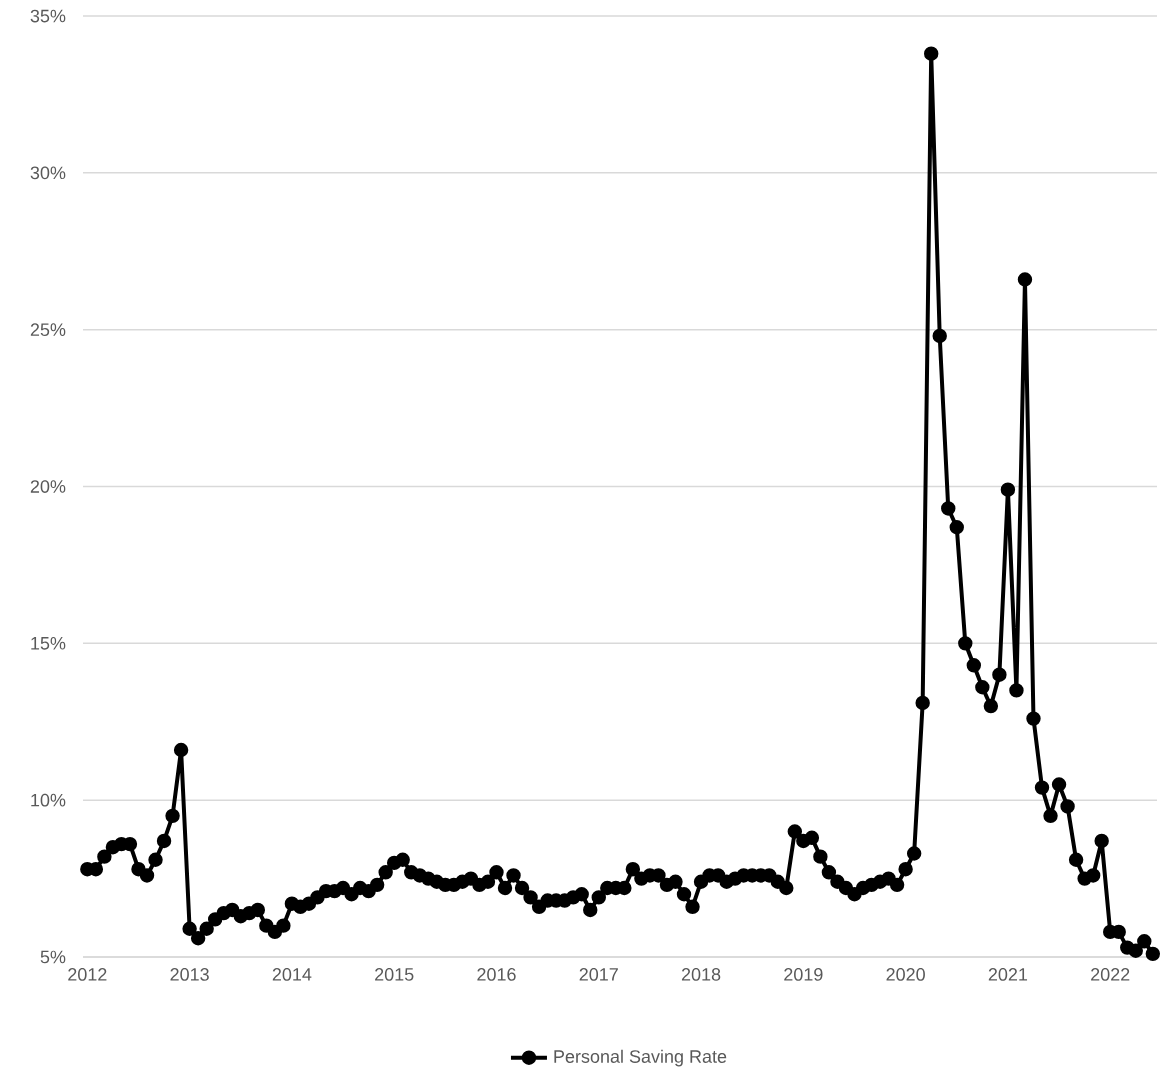 This screenshot has height=1073, width=1166. What do you see at coordinates (1110, 974) in the screenshot?
I see `x-tick-label: 2022` at bounding box center [1110, 974].